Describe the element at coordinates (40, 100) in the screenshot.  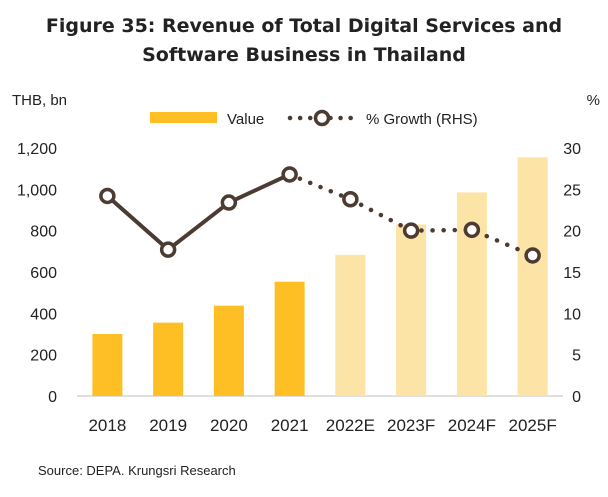
I see `left-axis-unit: THB, bn` at that location.